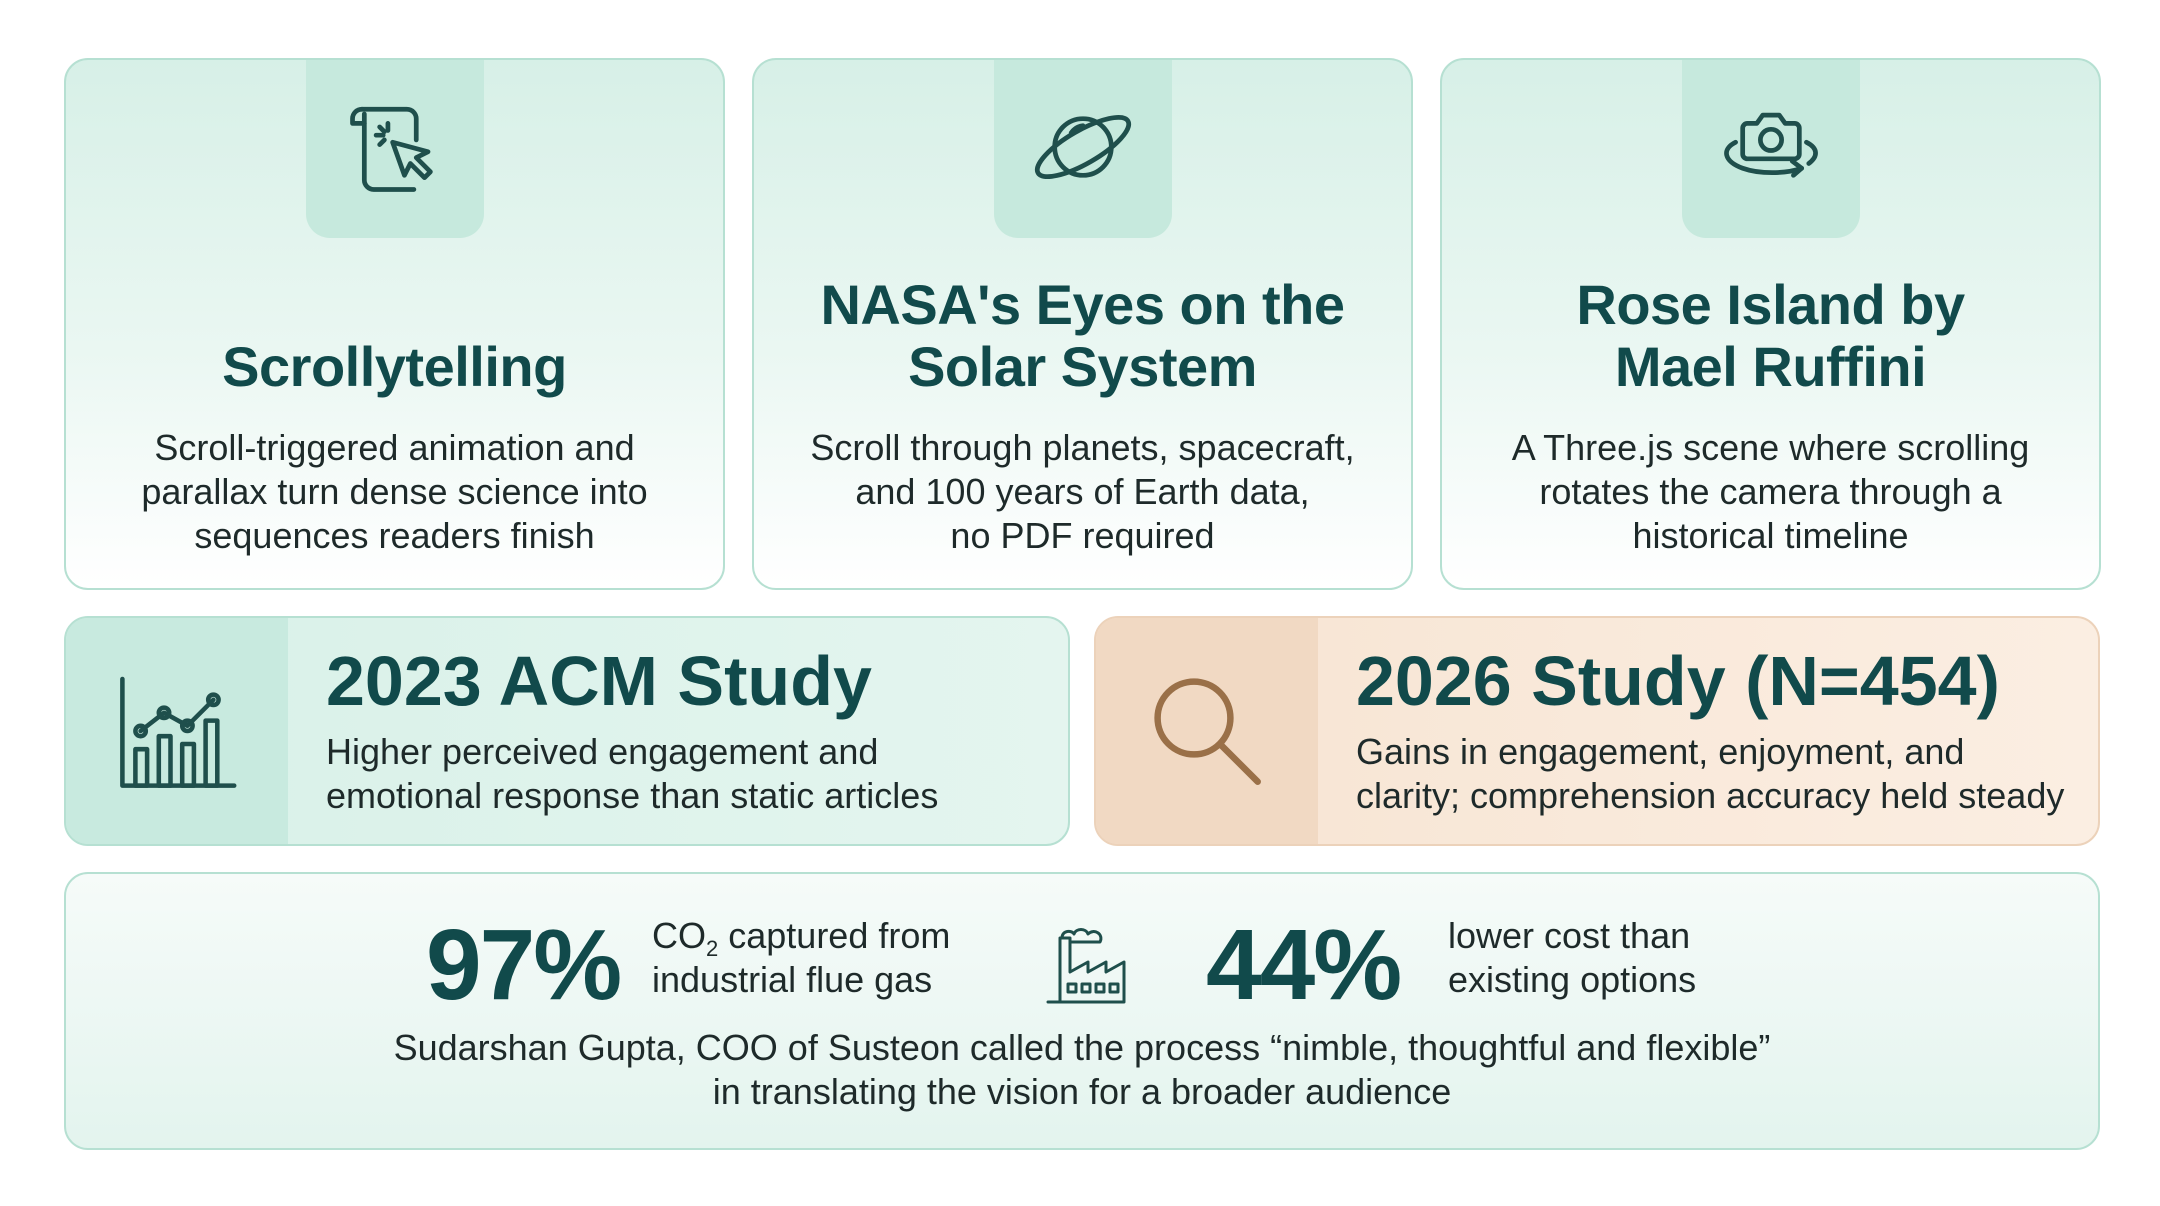  I want to click on card-title: NASA's Eyes on the Solar System, so click(1082, 335).